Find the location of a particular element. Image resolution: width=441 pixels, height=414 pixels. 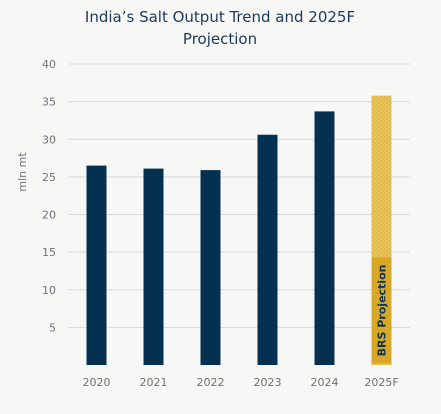

y-tick-label: 20 is located at coordinates (49, 215).